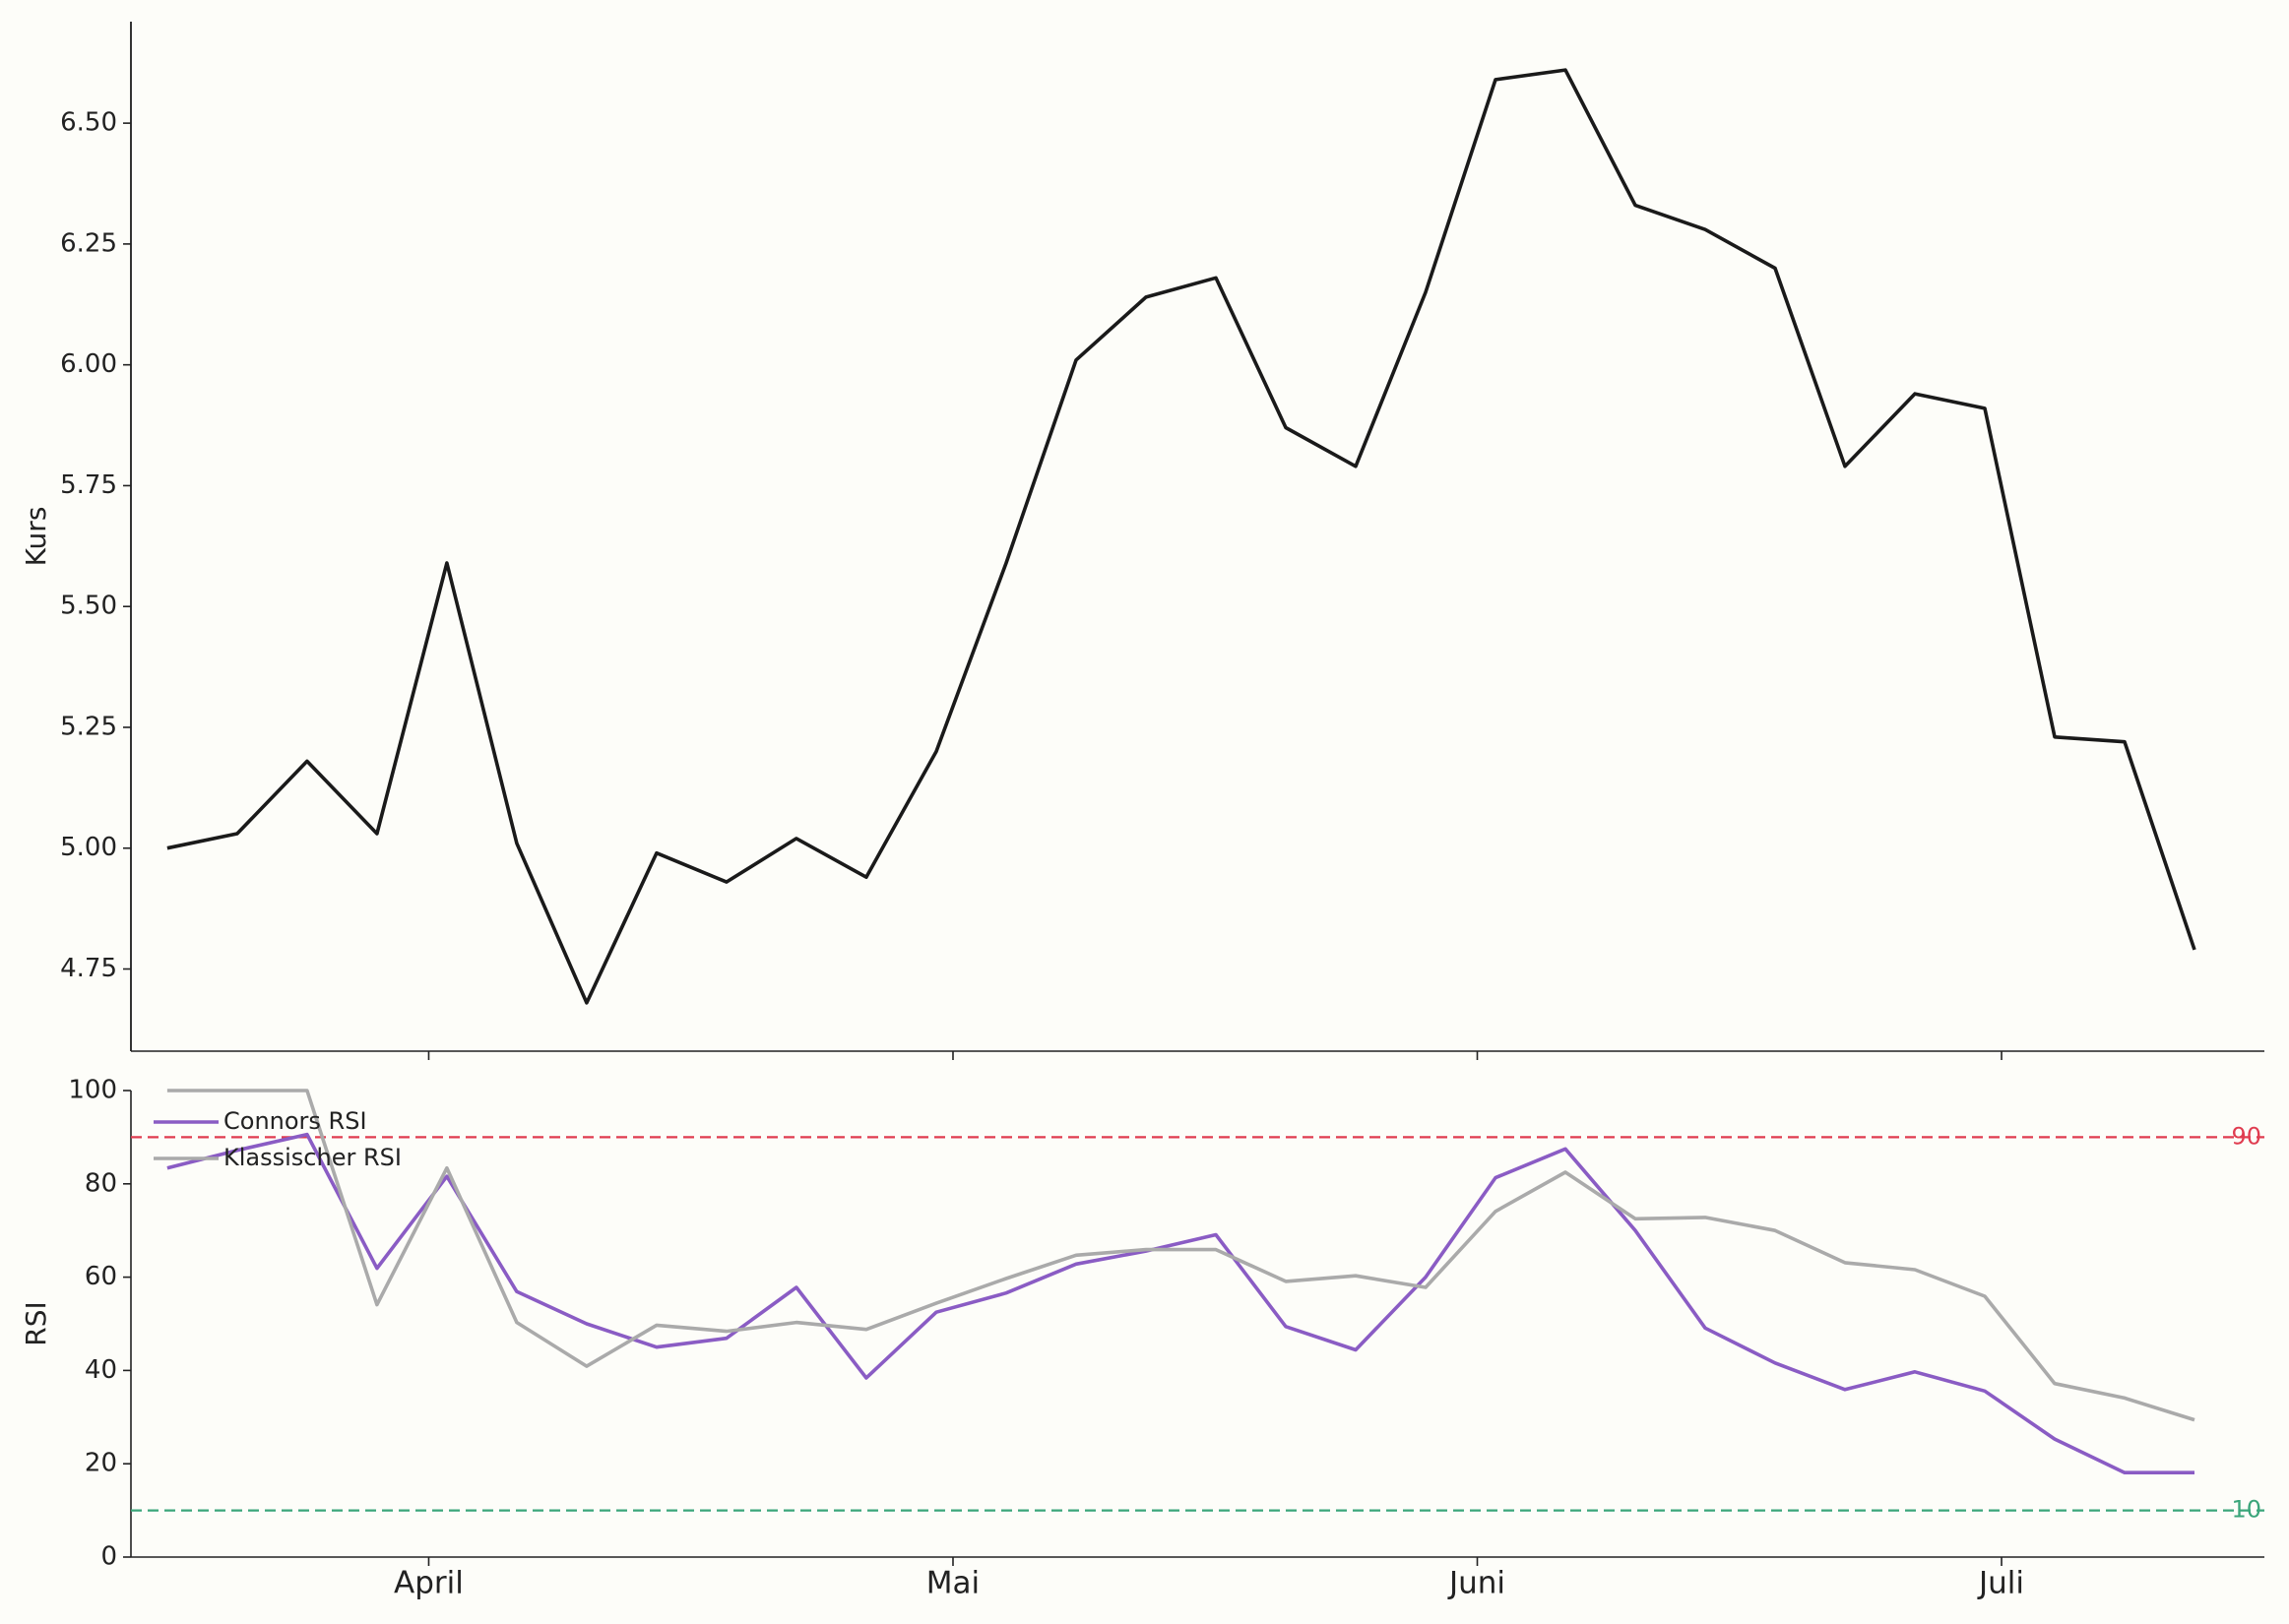 This screenshot has width=2289, height=1624. What do you see at coordinates (101, 1370) in the screenshot?
I see `y-tick-label: 40` at bounding box center [101, 1370].